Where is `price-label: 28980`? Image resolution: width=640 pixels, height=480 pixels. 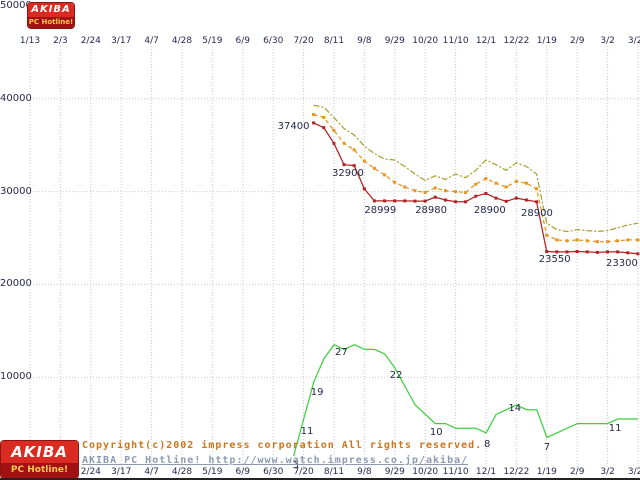
price-label: 28980 is located at coordinates (431, 211).